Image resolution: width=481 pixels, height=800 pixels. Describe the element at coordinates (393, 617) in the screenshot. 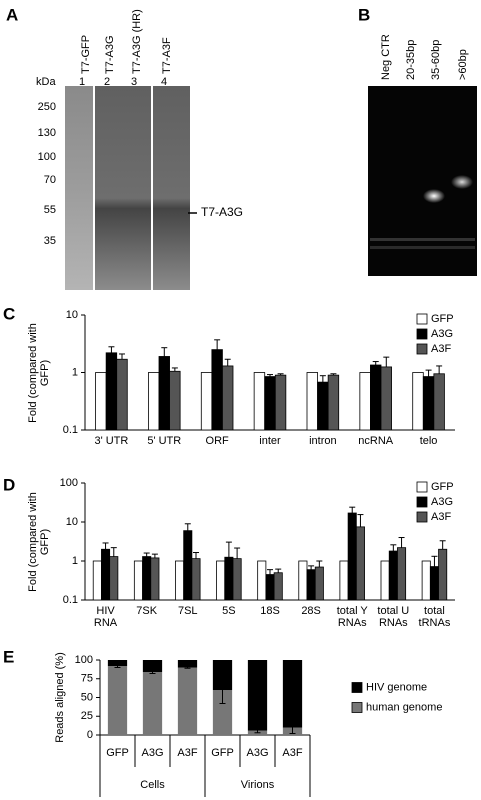

I see `x-tick-label: total U RNAs` at that location.